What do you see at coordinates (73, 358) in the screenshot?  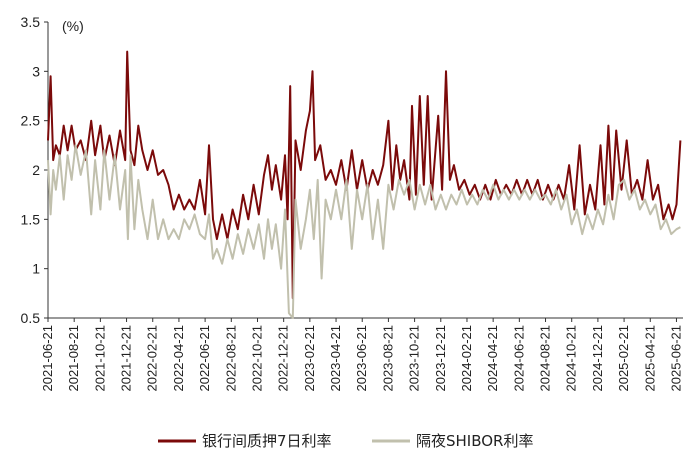 I see `x-tick-label: 2021-08-21` at bounding box center [73, 358].